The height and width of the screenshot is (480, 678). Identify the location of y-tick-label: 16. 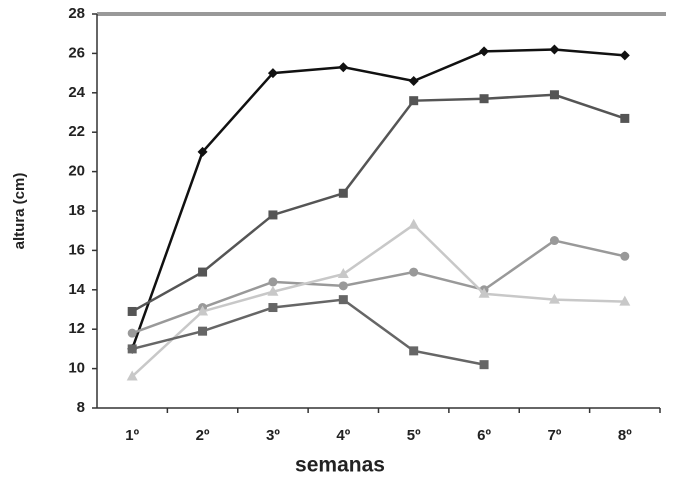
(76, 249).